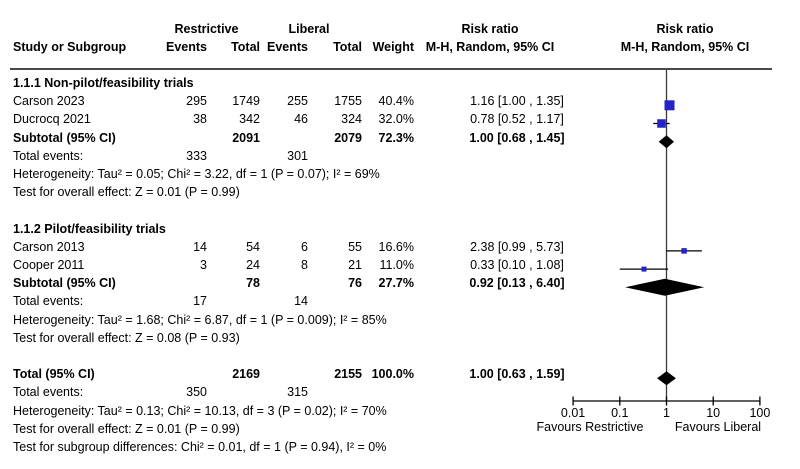  What do you see at coordinates (347, 47) in the screenshot?
I see `column-header-total-liberal: Total` at bounding box center [347, 47].